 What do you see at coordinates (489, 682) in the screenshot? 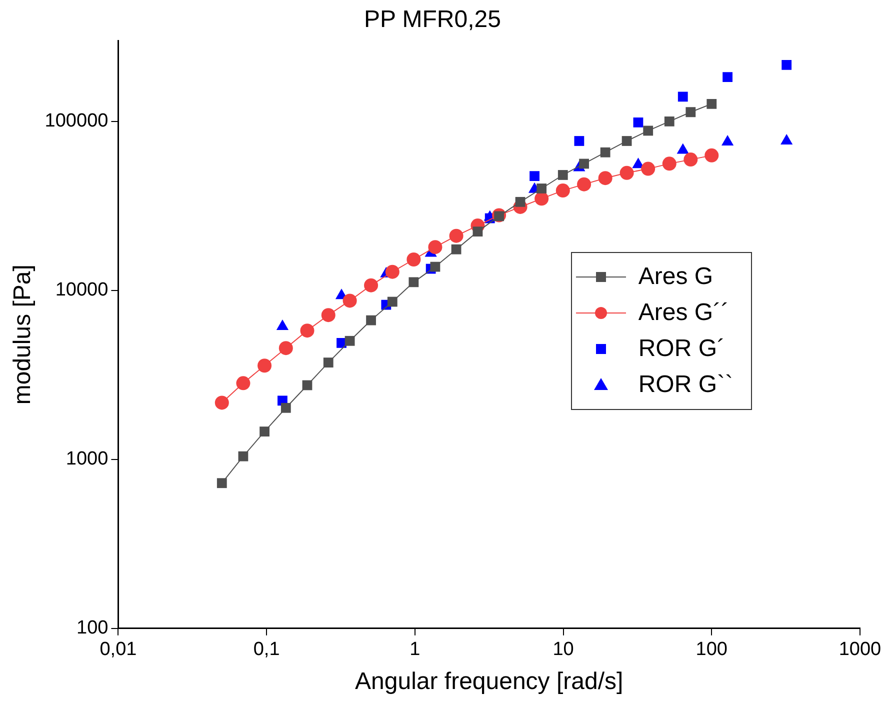
I see `x-axis-title: Angular frequency [rad/s]` at bounding box center [489, 682].